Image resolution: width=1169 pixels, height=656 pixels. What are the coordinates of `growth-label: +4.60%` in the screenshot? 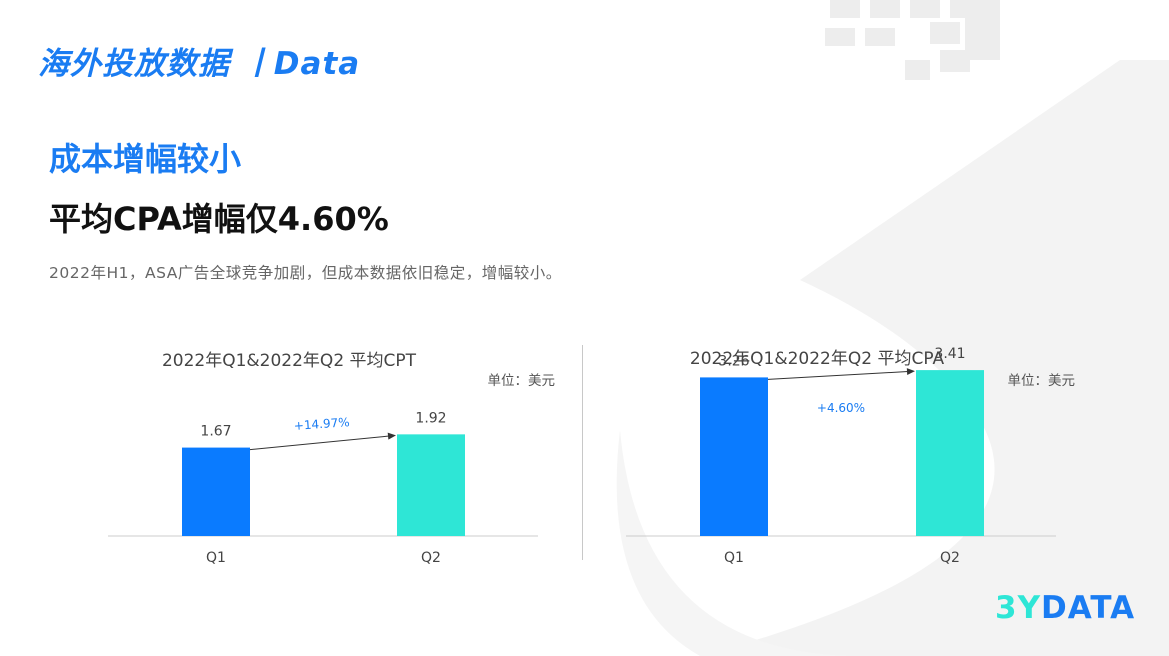 It's located at (841, 408).